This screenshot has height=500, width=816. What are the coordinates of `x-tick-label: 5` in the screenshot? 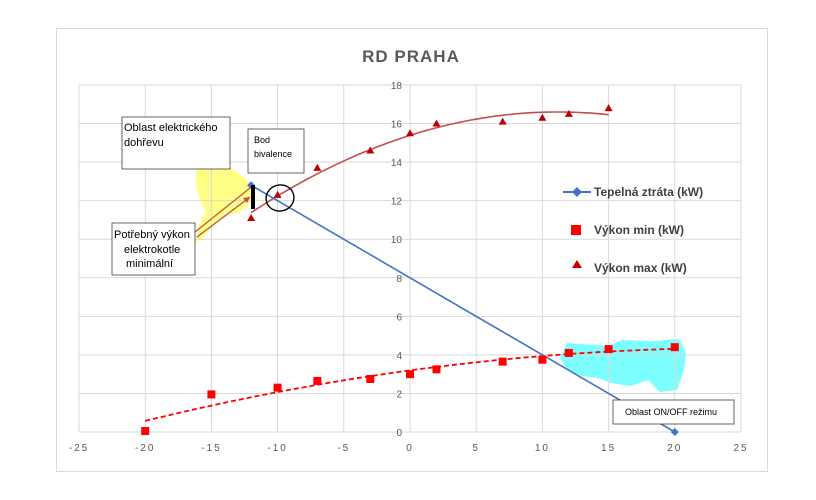 It's located at (476, 448).